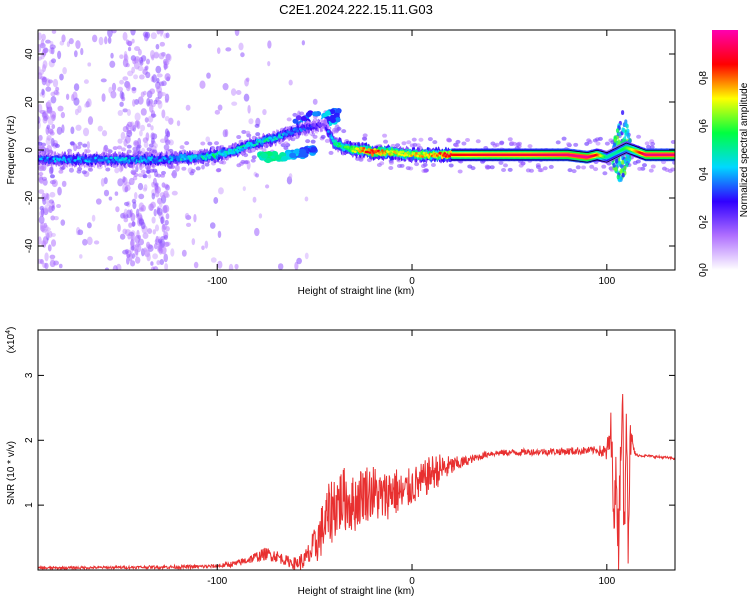 The image size is (750, 600). What do you see at coordinates (264, 155) in the screenshot?
I see `spectrogram-branch-mark` at bounding box center [264, 155].